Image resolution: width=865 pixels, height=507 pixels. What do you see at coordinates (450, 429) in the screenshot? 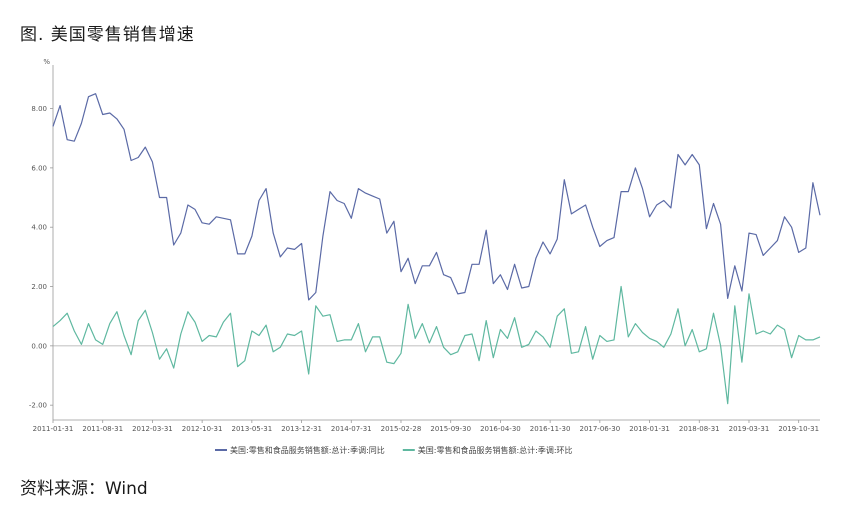
I see `x-tick-label: 2015-09-30` at bounding box center [450, 429].